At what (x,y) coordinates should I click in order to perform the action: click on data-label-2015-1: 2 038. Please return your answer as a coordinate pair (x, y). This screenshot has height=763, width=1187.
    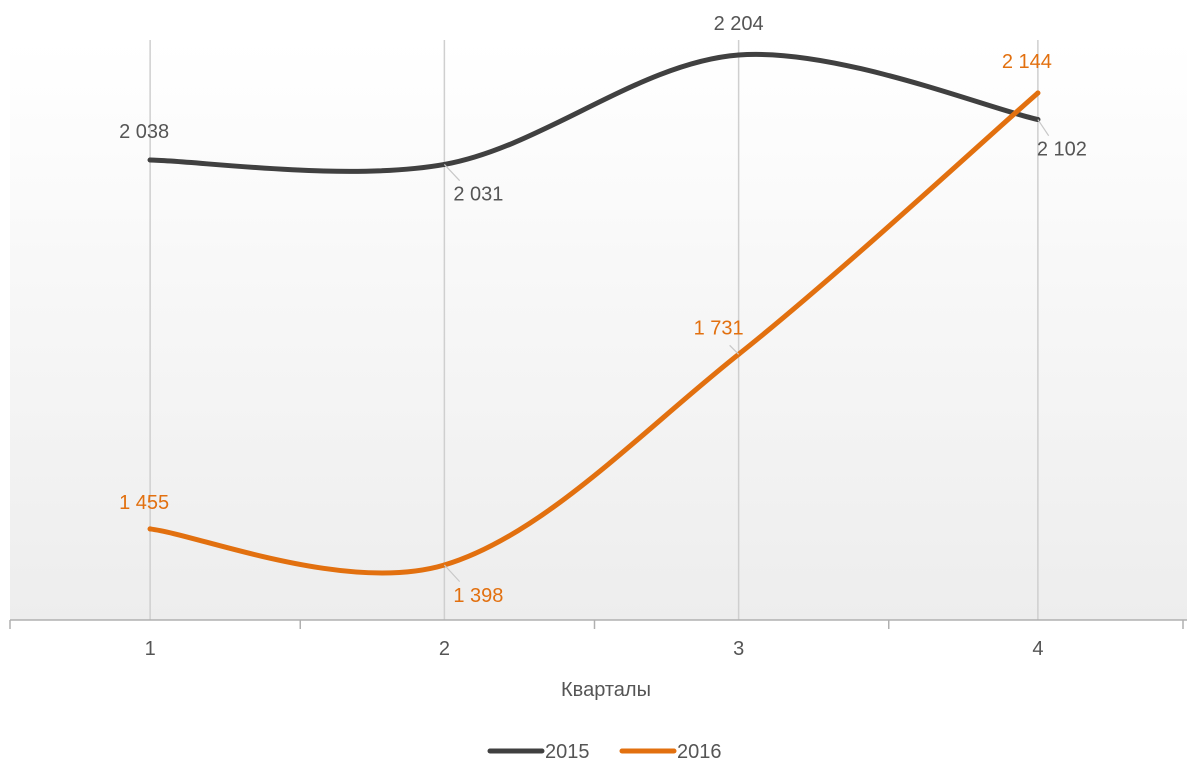
    Looking at the image, I should click on (144, 132).